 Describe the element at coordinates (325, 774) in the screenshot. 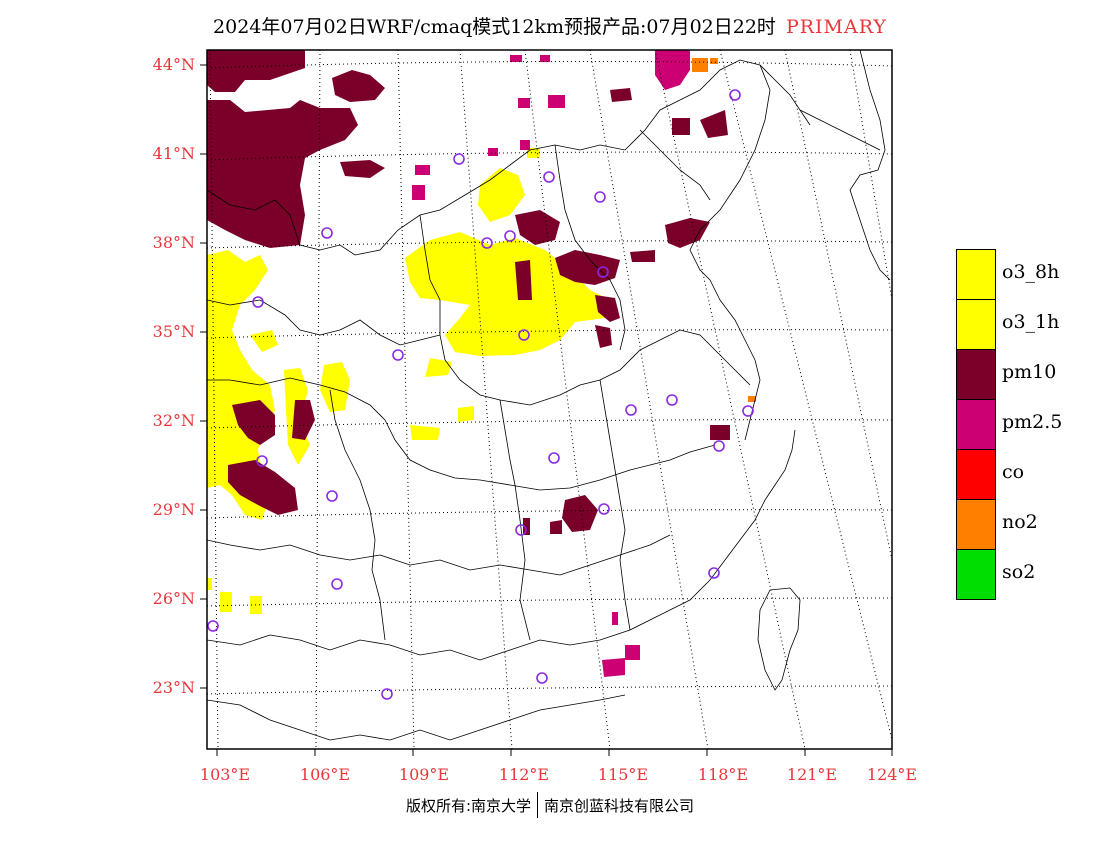

I see `lon-label-106: 106°E` at that location.